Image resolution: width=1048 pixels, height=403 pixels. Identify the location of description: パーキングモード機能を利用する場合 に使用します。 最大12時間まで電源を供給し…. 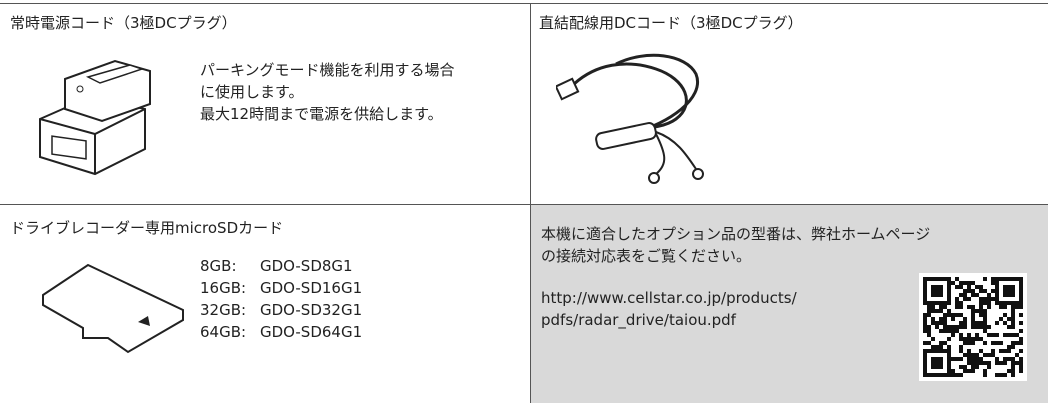
(327, 92).